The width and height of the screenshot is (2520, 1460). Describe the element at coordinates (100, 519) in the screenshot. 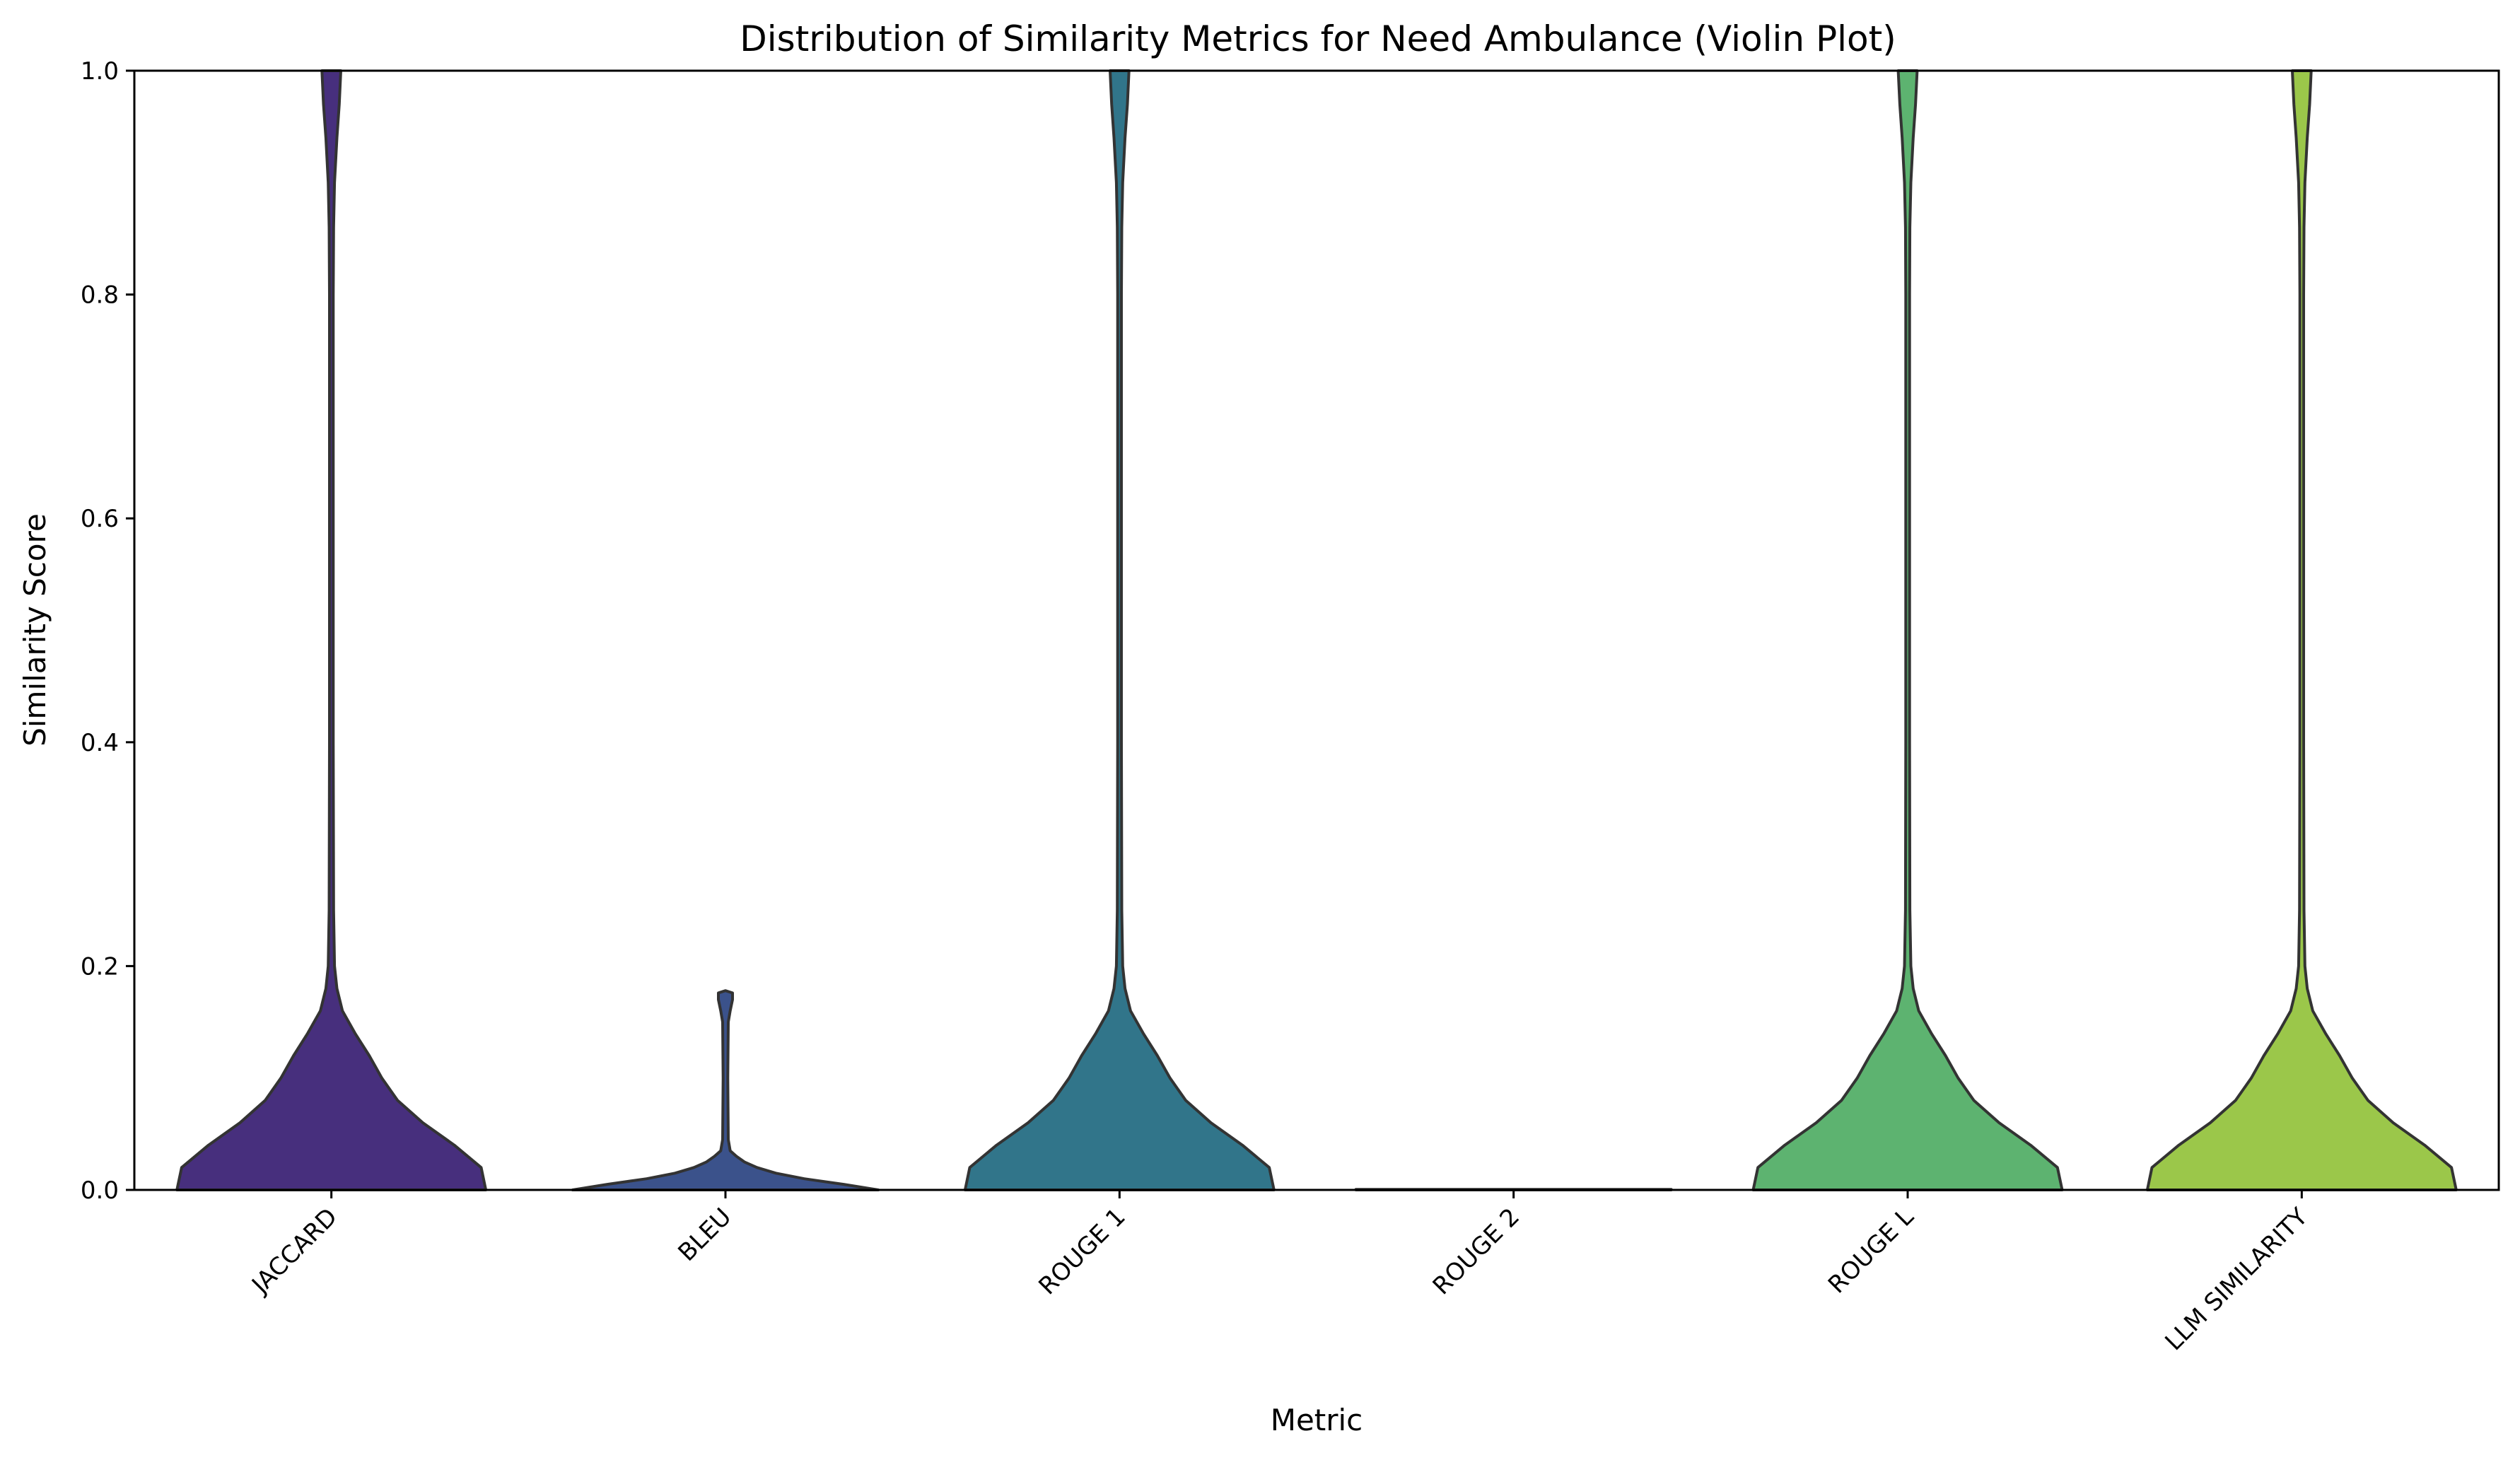

I see `y-tick-label: 0.6` at that location.